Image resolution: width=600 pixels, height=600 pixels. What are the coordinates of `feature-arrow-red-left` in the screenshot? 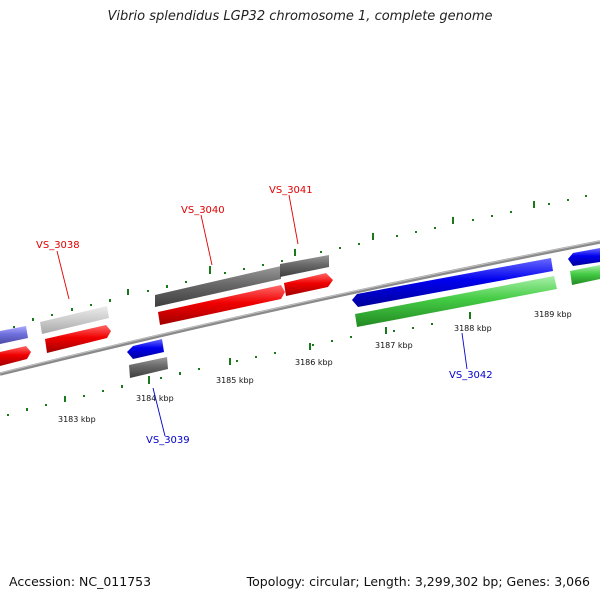 It's located at (15, 356).